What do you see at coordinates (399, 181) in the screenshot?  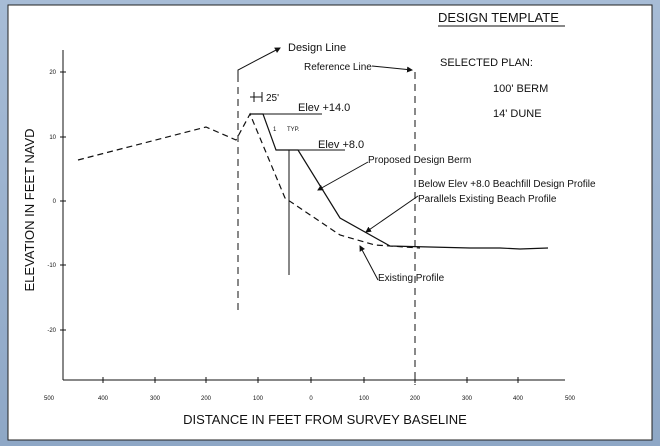 I see `design-profile` at bounding box center [399, 181].